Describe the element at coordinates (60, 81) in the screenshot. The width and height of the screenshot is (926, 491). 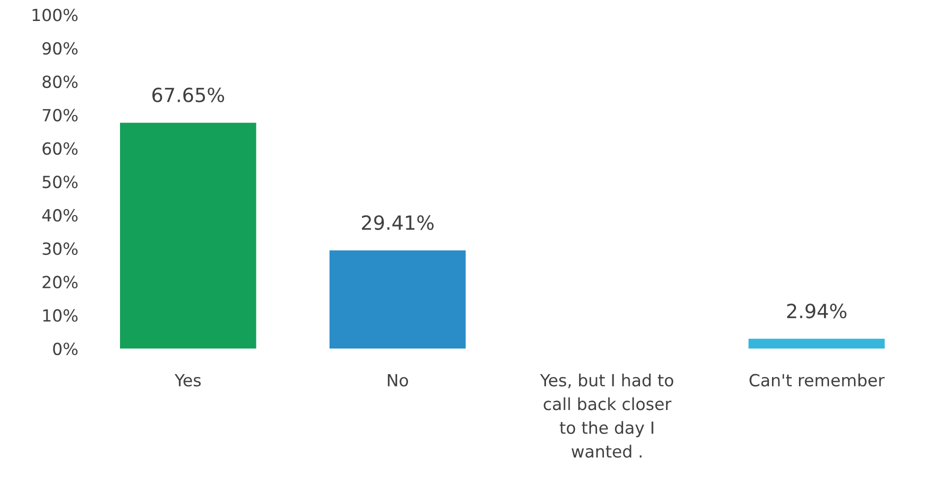
I see `y-tick-label: 80%` at that location.